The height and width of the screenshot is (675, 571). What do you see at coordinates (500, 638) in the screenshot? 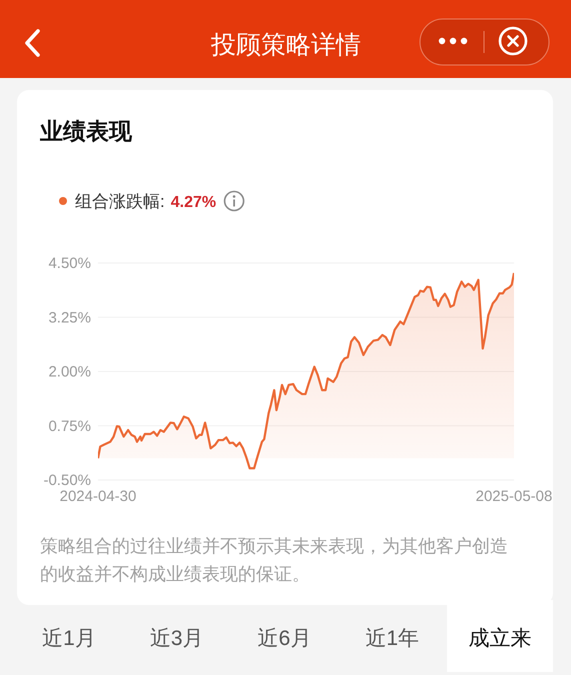
I see `text: 成立来` at bounding box center [500, 638].